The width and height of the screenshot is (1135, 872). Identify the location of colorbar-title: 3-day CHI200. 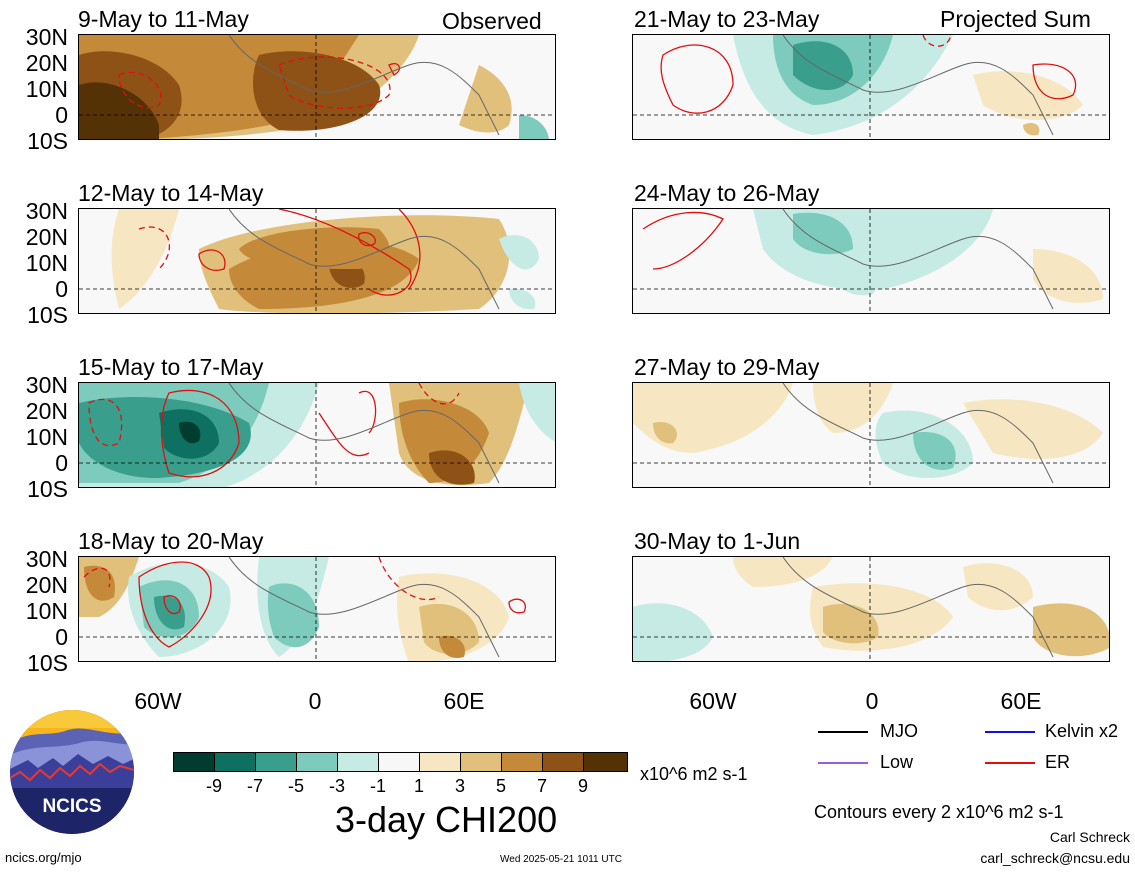
(446, 819).